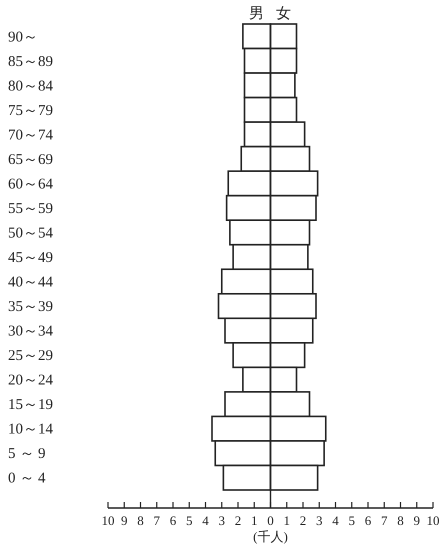  Describe the element at coordinates (31, 184) in the screenshot. I see `y-tick-label: 60～64` at that location.